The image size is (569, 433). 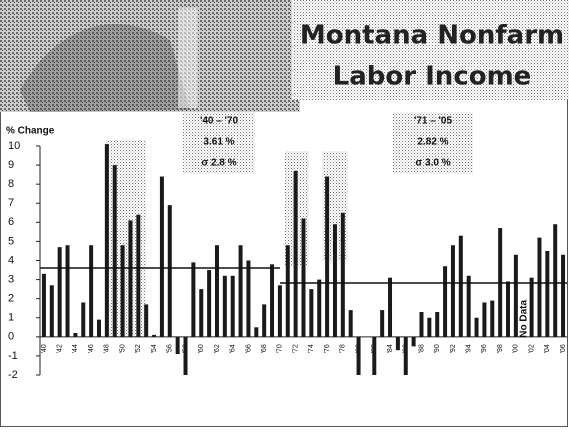 What do you see at coordinates (563, 348) in the screenshot?
I see `x-tick-label: '06` at bounding box center [563, 348].